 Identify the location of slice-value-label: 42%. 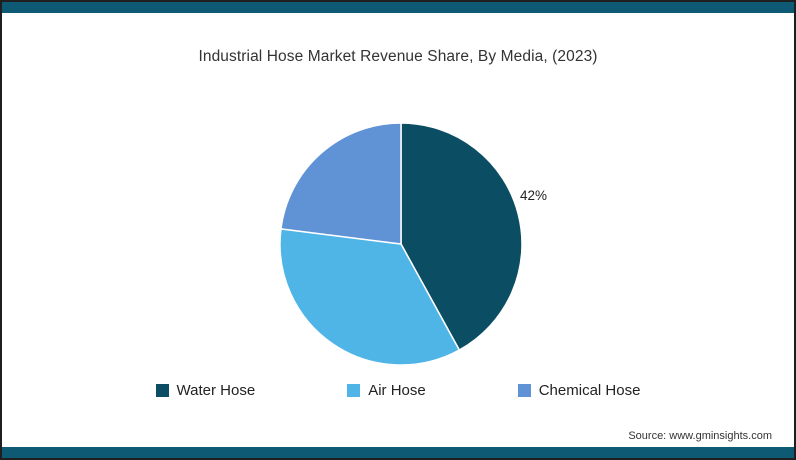
(534, 195).